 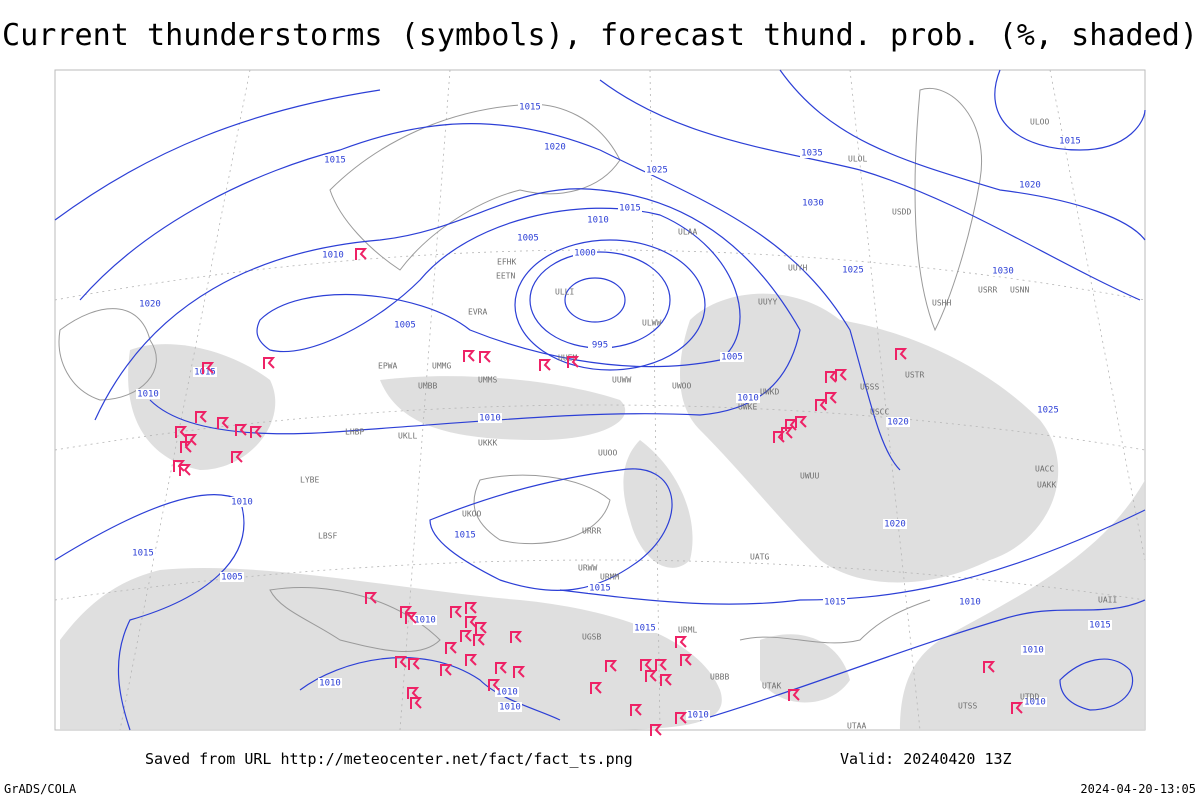 I want to click on station-label: UKKK, so click(x=487, y=443).